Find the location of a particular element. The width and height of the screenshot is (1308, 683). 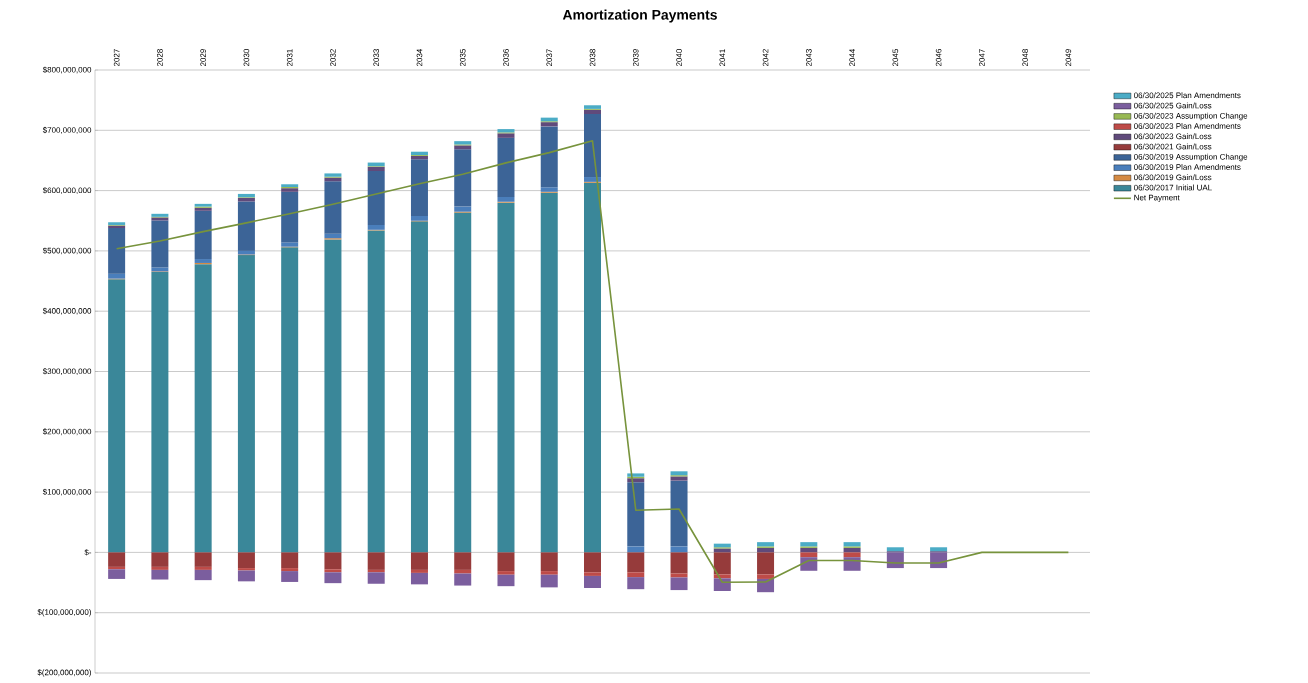

chart-title: Amortization Payments is located at coordinates (639, 16).